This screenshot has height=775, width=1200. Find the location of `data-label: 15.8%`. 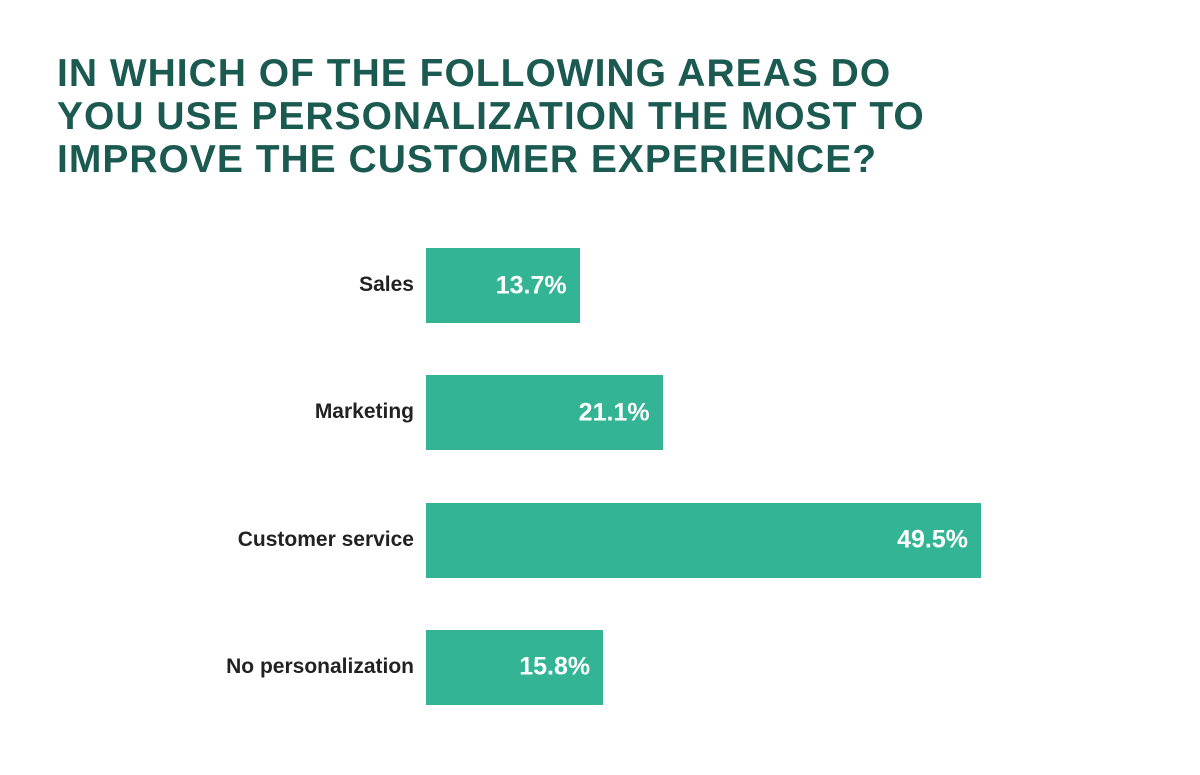

data-label: 15.8% is located at coordinates (555, 666).